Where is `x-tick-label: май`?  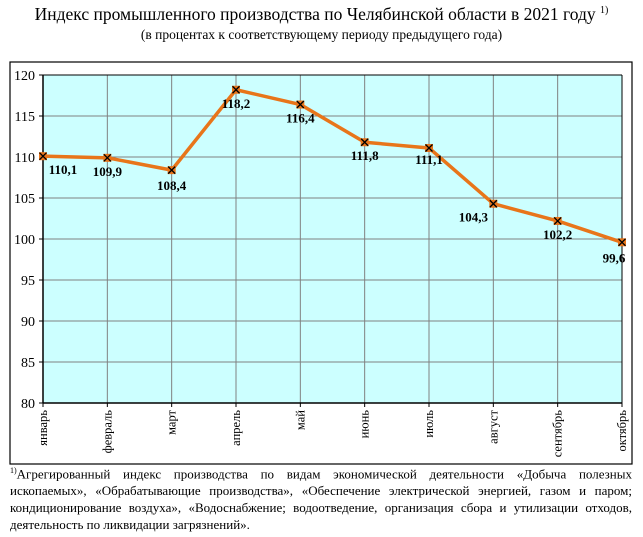
x-tick-label: май is located at coordinates (300, 420).